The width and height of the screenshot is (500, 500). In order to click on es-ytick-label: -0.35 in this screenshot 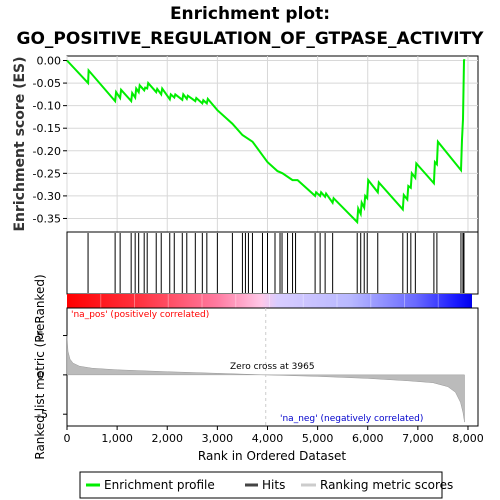, I will do `click(47, 218)`.